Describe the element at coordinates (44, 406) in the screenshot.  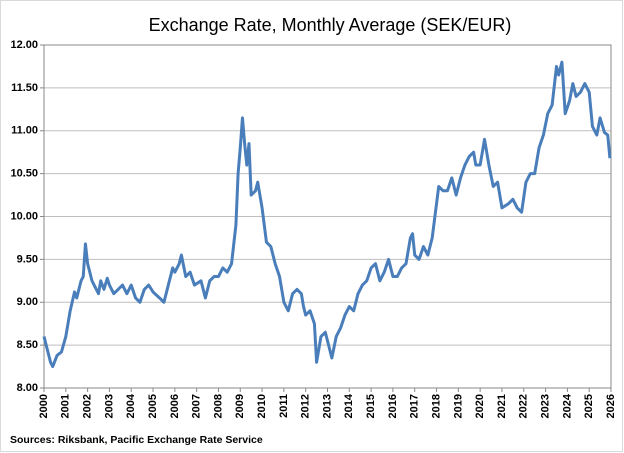
I see `x-tick-label: 2000` at that location.